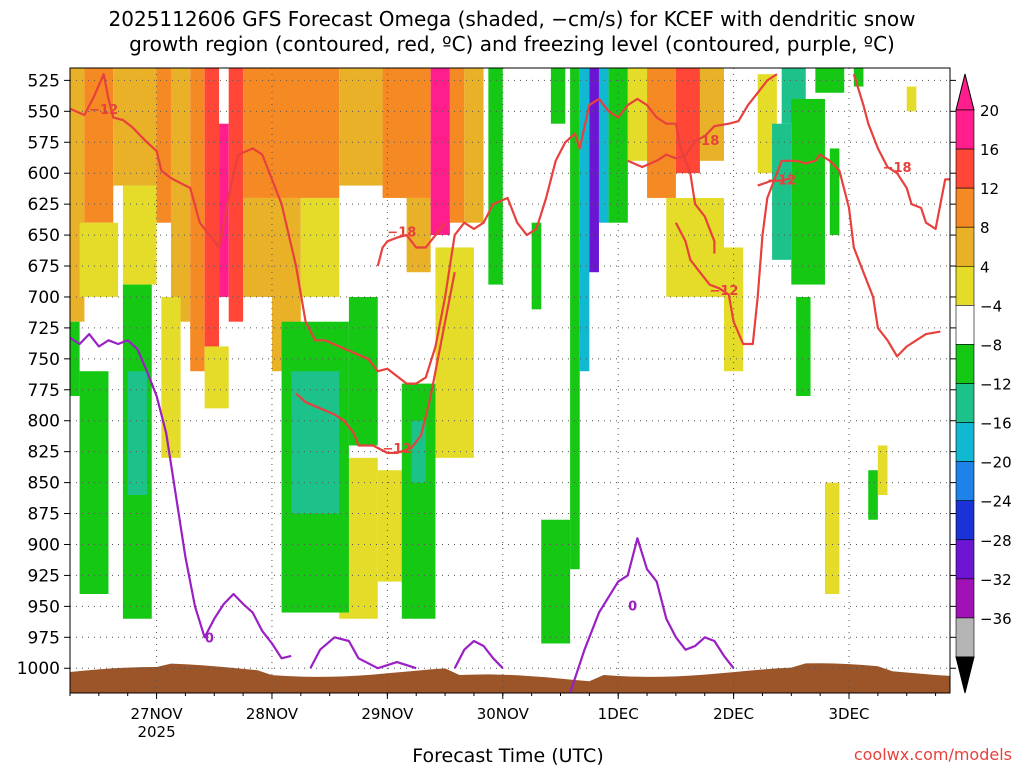 The height and width of the screenshot is (768, 1024). Describe the element at coordinates (781, 181) in the screenshot. I see `dgz-contour-label-5: −12` at that location.